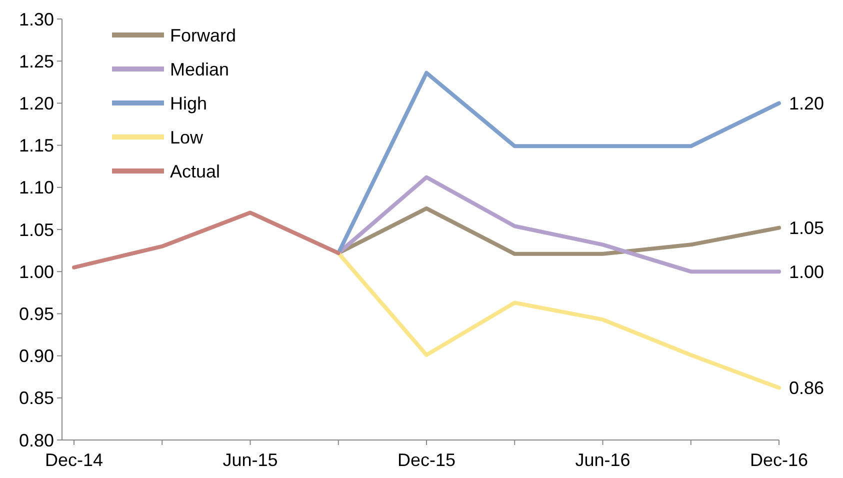 This screenshot has width=843, height=478. Describe the element at coordinates (779, 460) in the screenshot. I see `x-tick-label: Dec-16` at that location.